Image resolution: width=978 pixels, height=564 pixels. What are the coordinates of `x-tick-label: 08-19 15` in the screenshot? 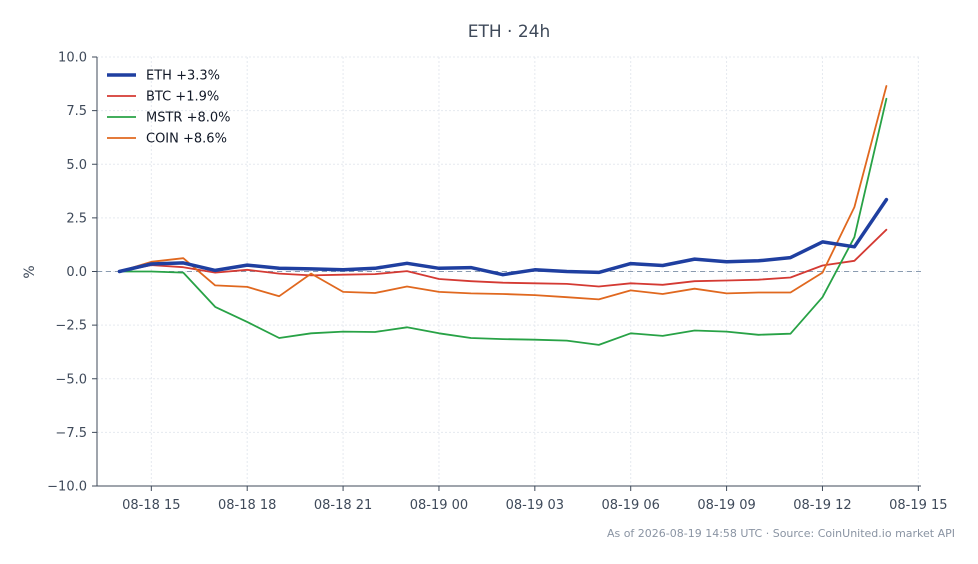 It's located at (918, 505).